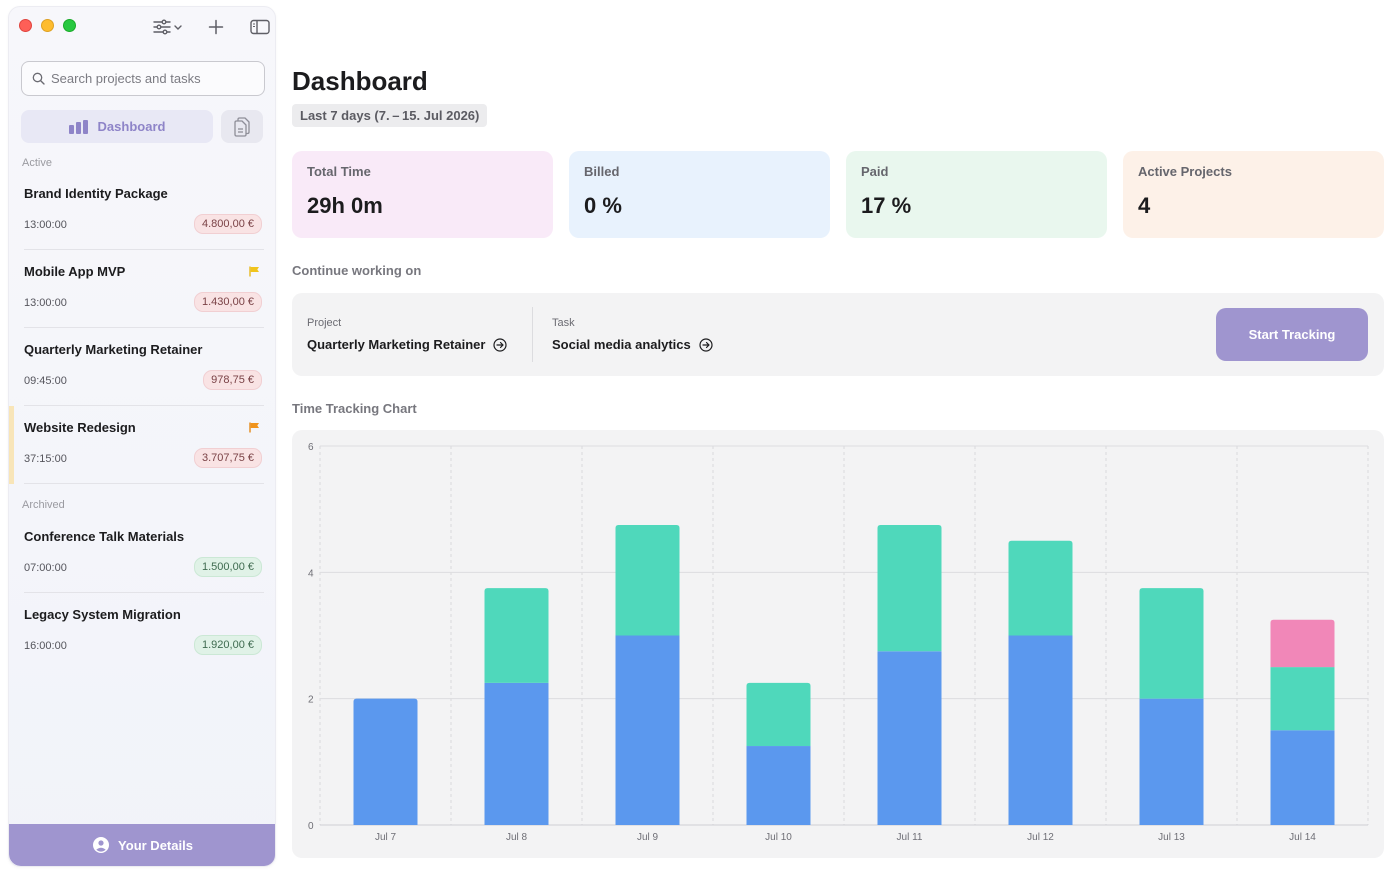  What do you see at coordinates (875, 171) in the screenshot?
I see `stat-label: Paid` at bounding box center [875, 171].